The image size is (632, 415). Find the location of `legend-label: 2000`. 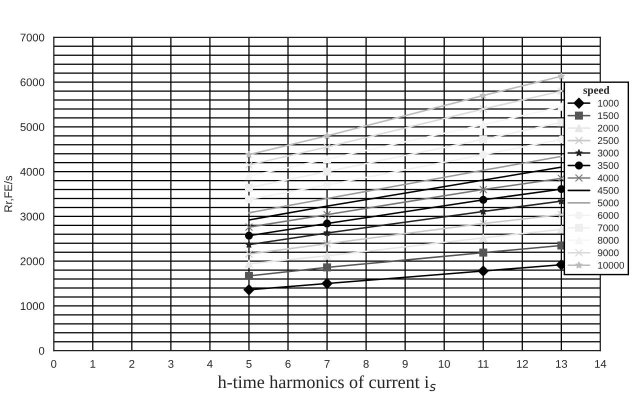

legend-label: 2000 is located at coordinates (608, 128).